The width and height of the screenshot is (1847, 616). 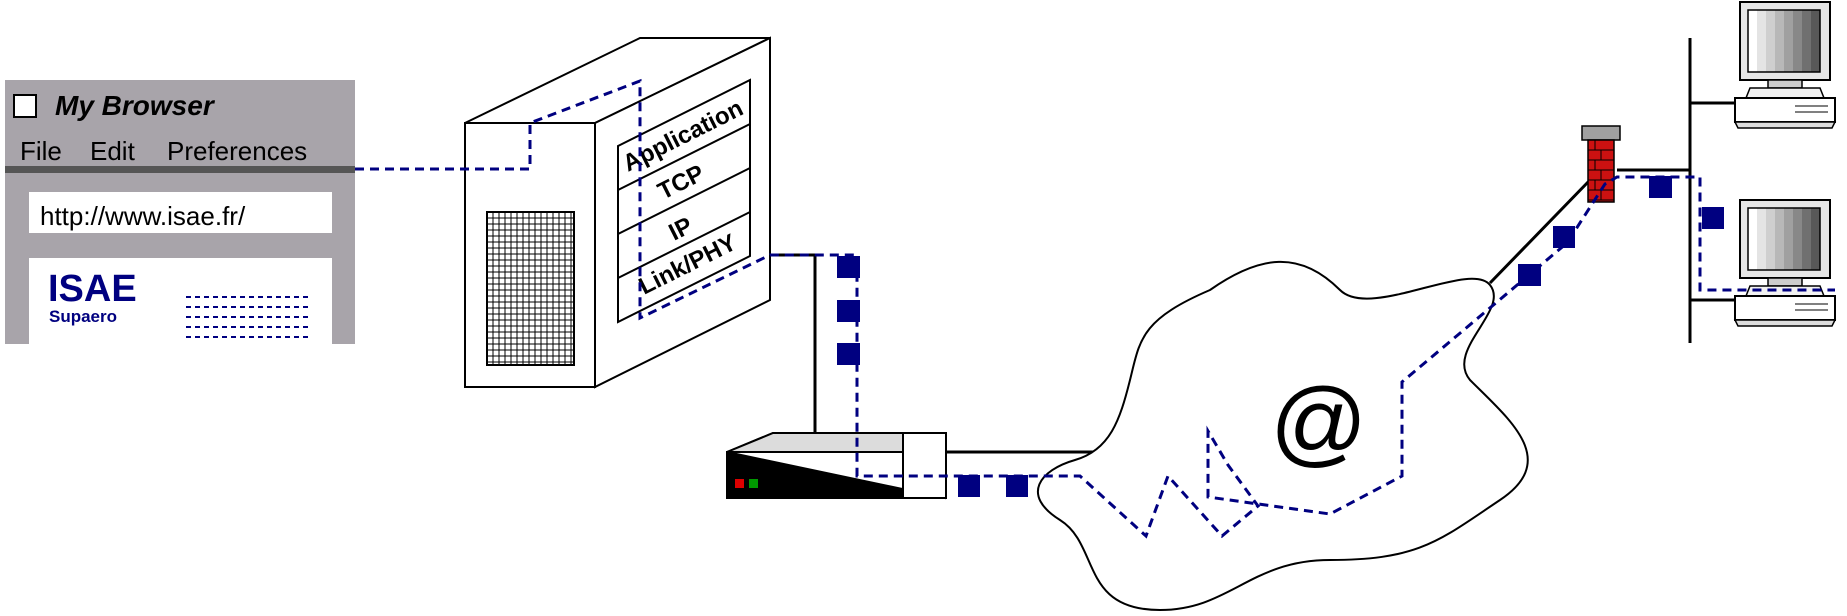 What do you see at coordinates (237, 151) in the screenshot?
I see `menu-preferences: Preferences` at bounding box center [237, 151].